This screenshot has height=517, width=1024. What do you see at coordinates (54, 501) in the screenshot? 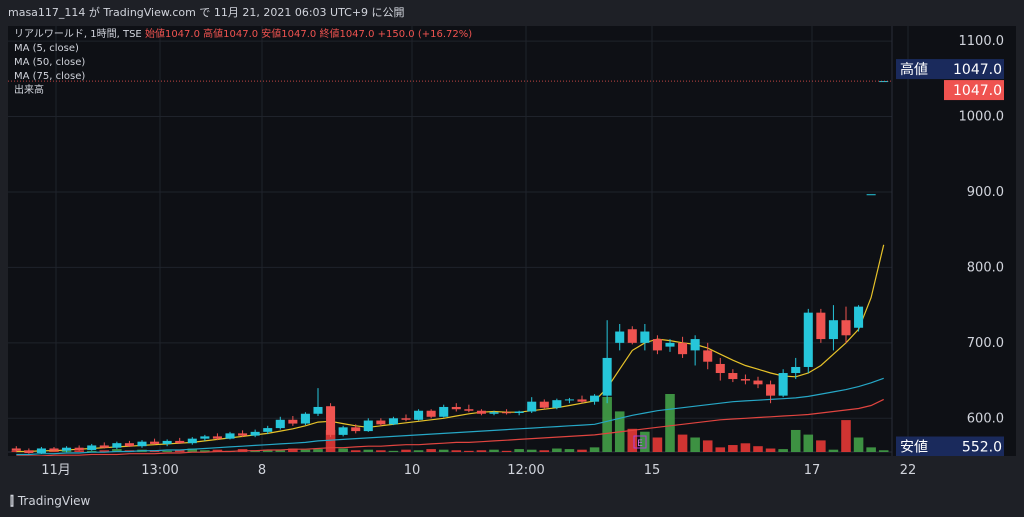
I see `tradingview-logo-text: TradingView` at bounding box center [54, 501].